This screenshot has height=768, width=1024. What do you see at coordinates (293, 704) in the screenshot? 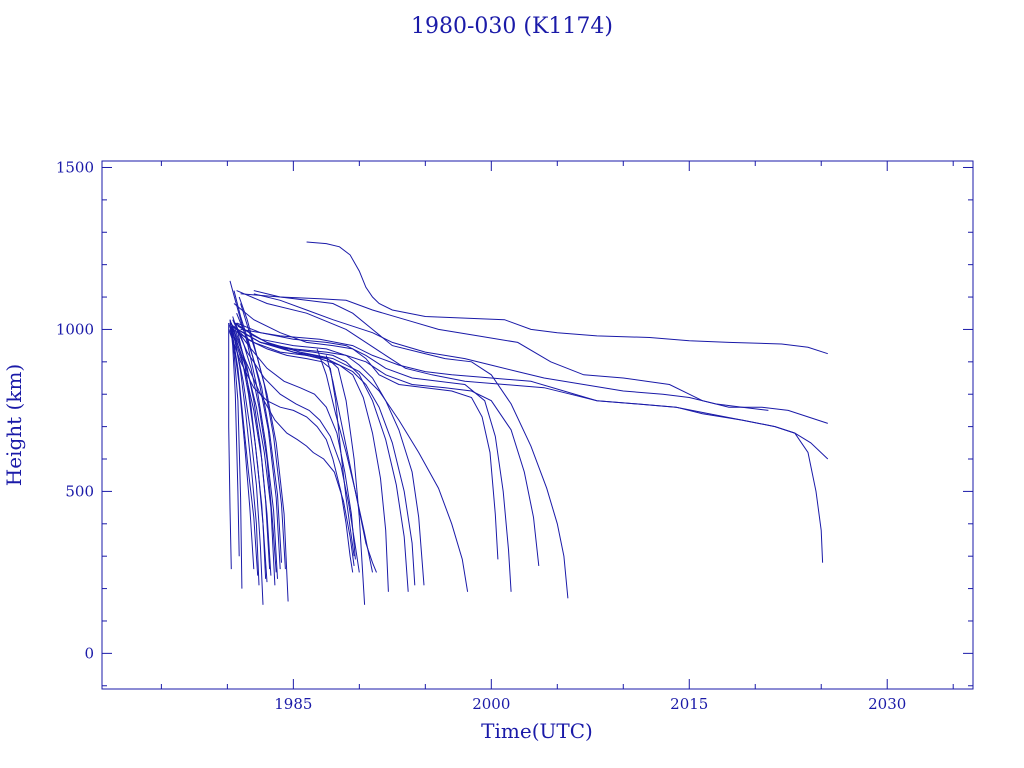
I see `x-tick-label: 1985` at bounding box center [293, 704].